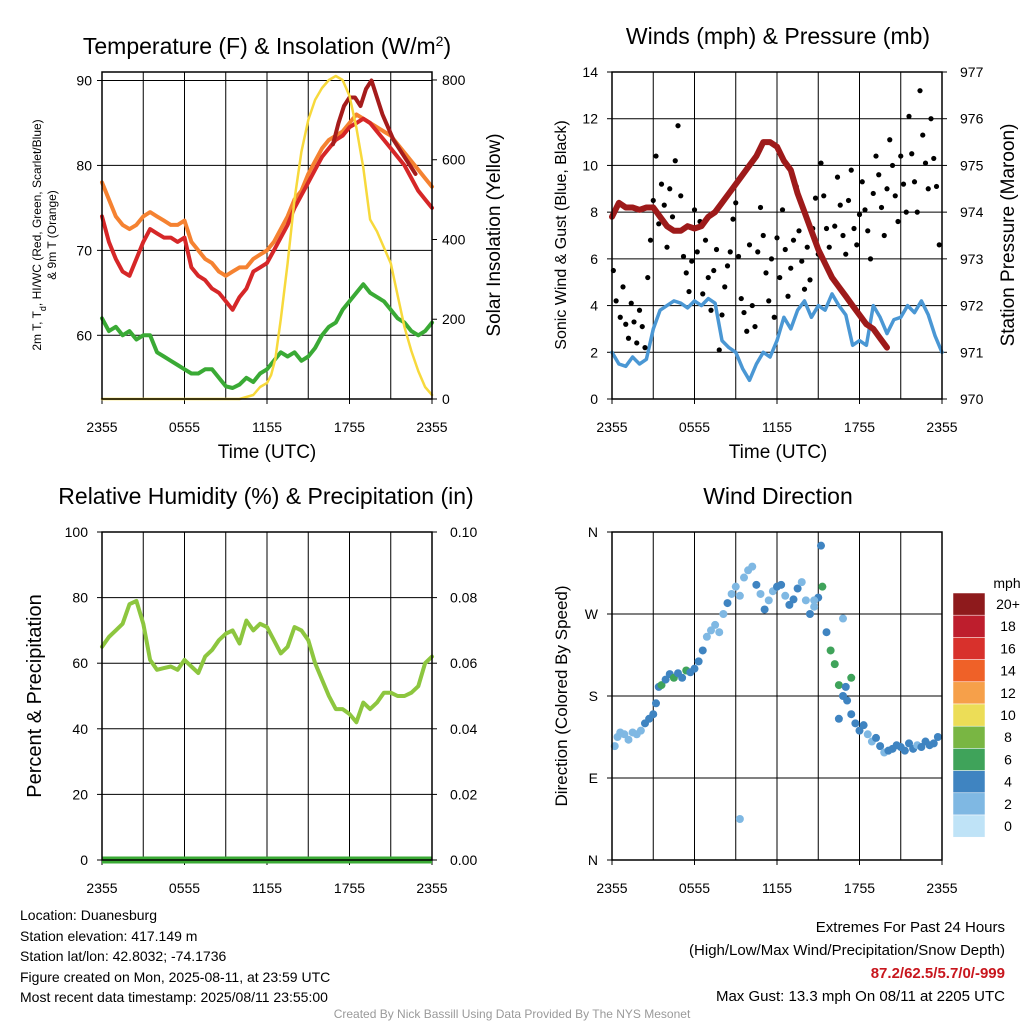 Image resolution: width=1024 pixels, height=1024 pixels. I want to click on y-tick-label: 80, so click(80, 598).